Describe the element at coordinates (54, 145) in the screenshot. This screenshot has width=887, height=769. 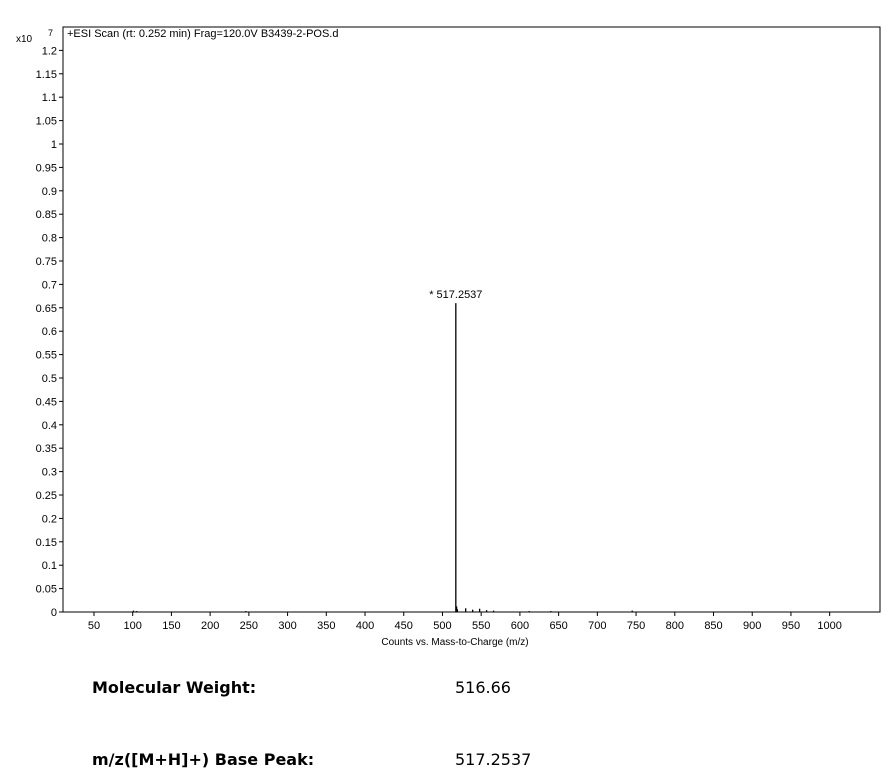
I see `y-tick-label: 1` at that location.